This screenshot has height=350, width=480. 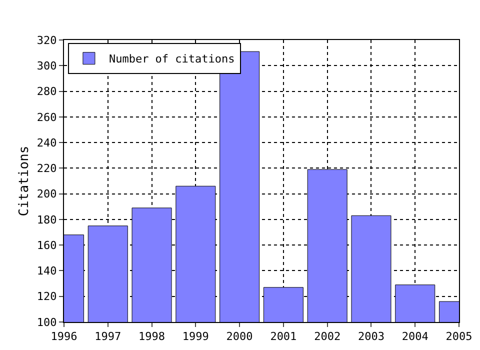 What do you see at coordinates (46, 143) in the screenshot?
I see `y-tick-label: 240` at bounding box center [46, 143].